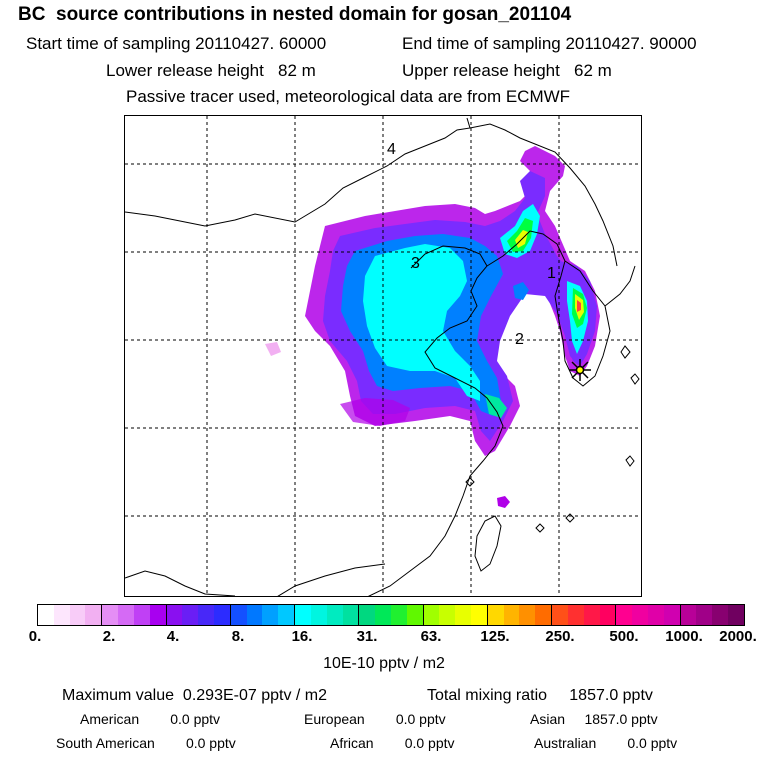  Describe the element at coordinates (302, 636) in the screenshot. I see `tick-label: 16.` at that location.